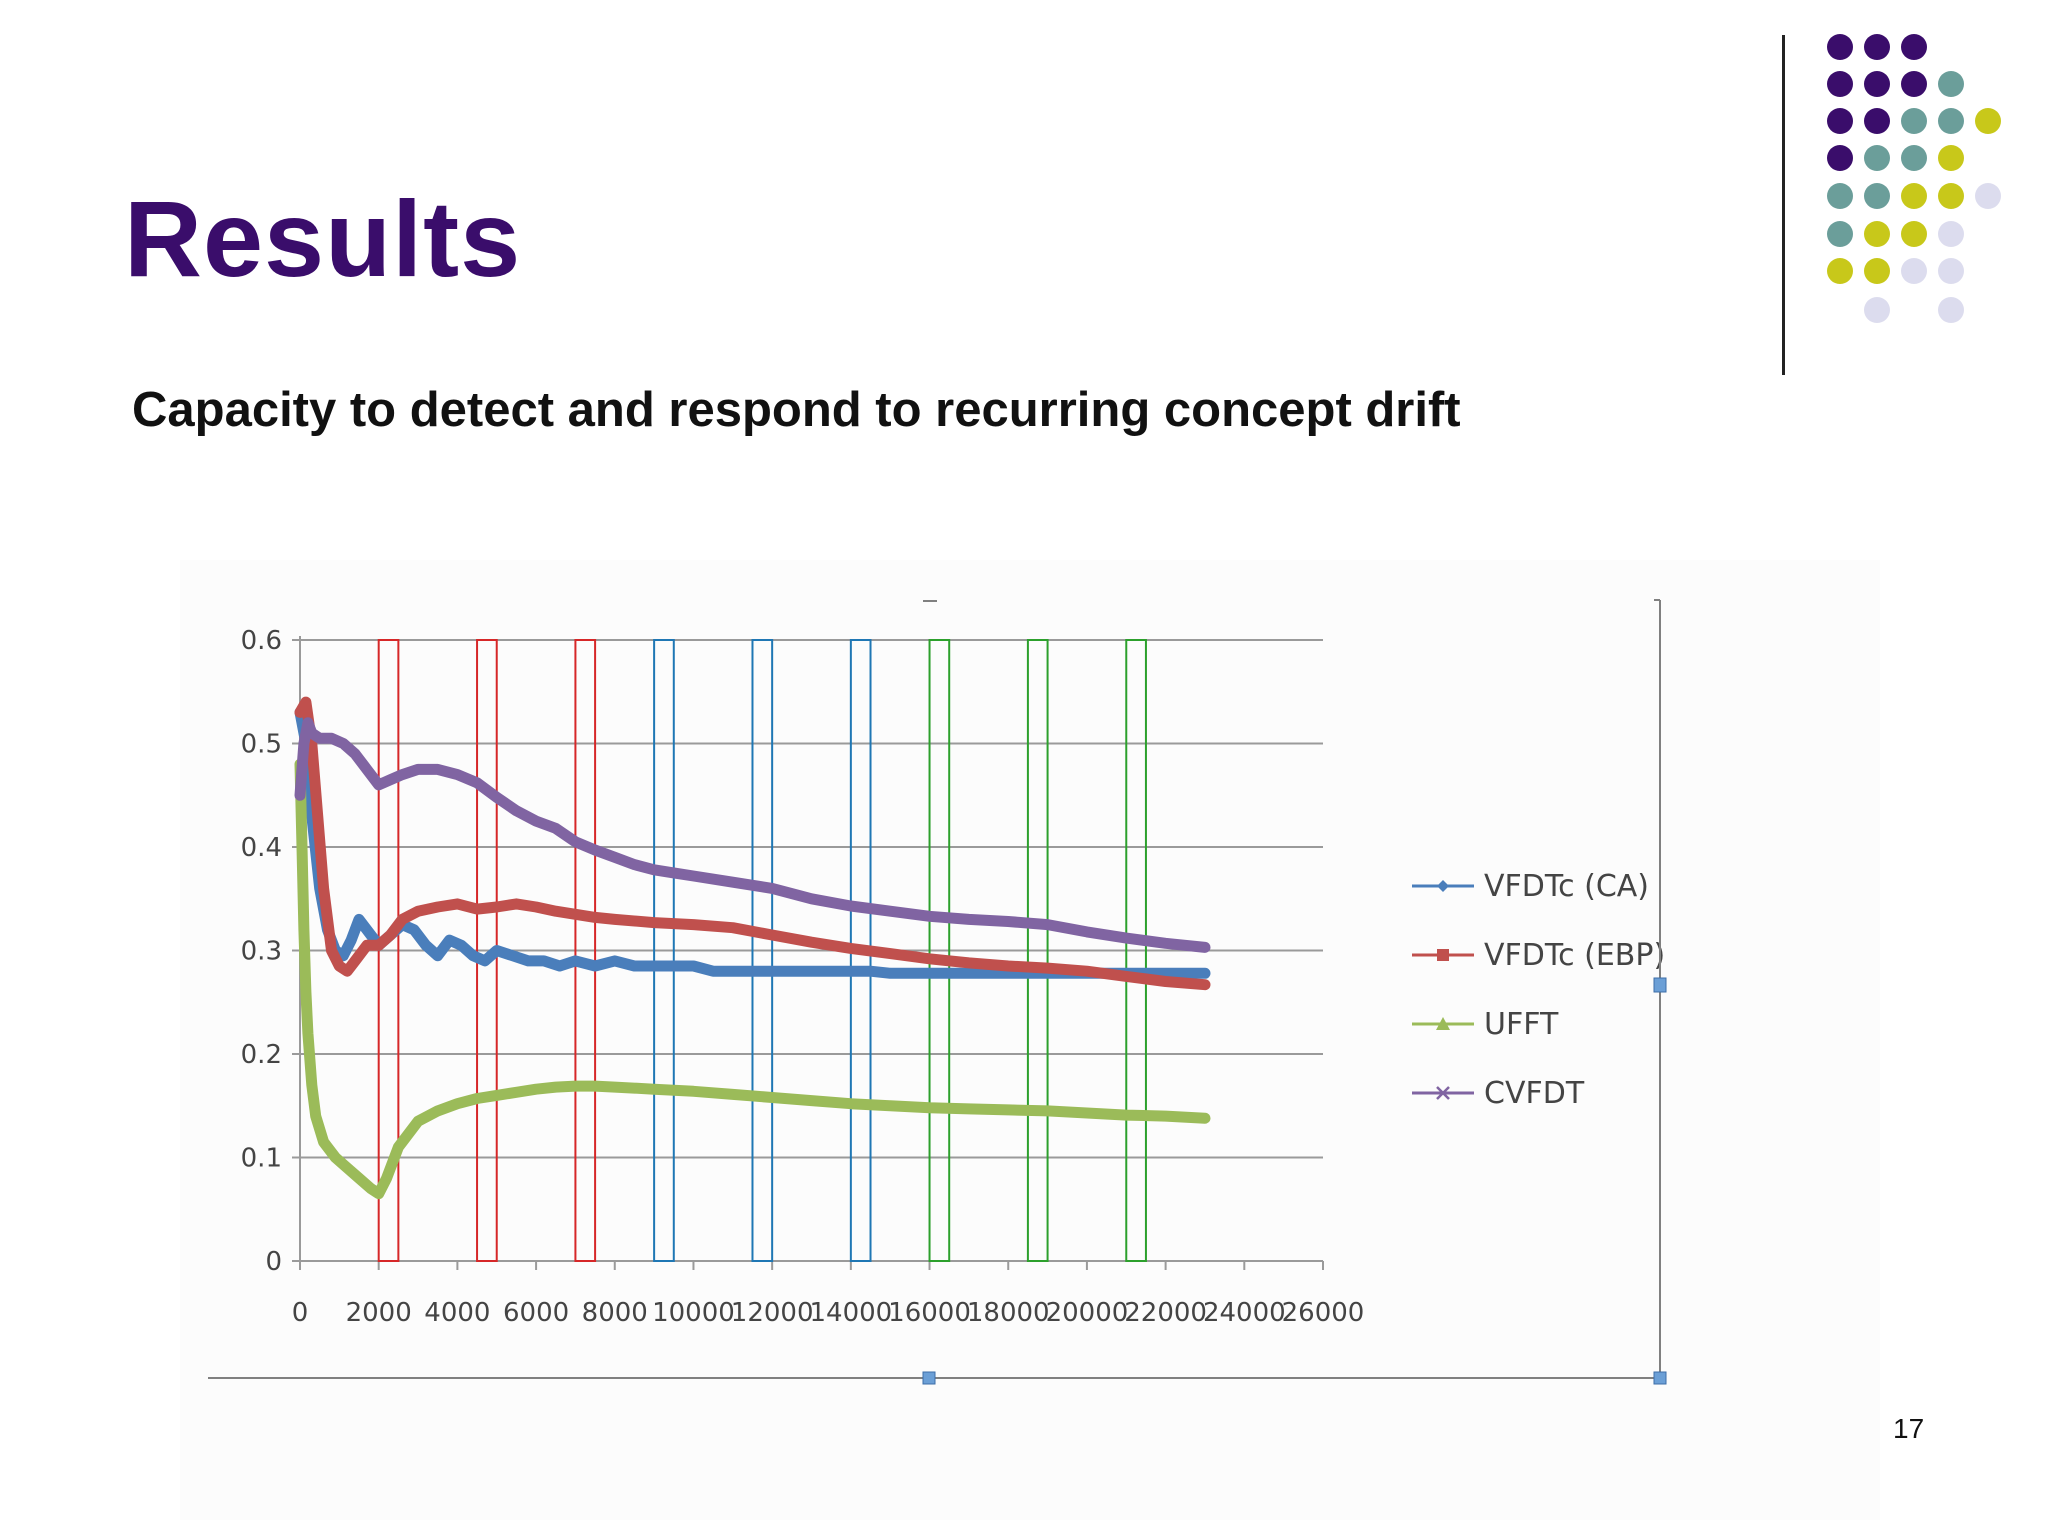 Image resolution: width=2048 pixels, height=1536 pixels. What do you see at coordinates (261, 1055) in the screenshot?
I see `y-tick-label: 0.2` at bounding box center [261, 1055].